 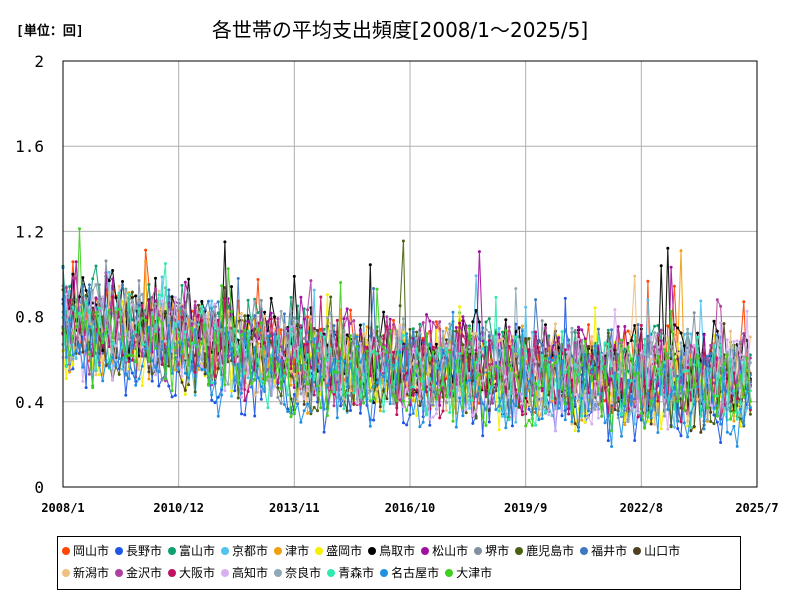 What do you see at coordinates (384, 572) in the screenshot?
I see `legend-marker` at bounding box center [384, 572].